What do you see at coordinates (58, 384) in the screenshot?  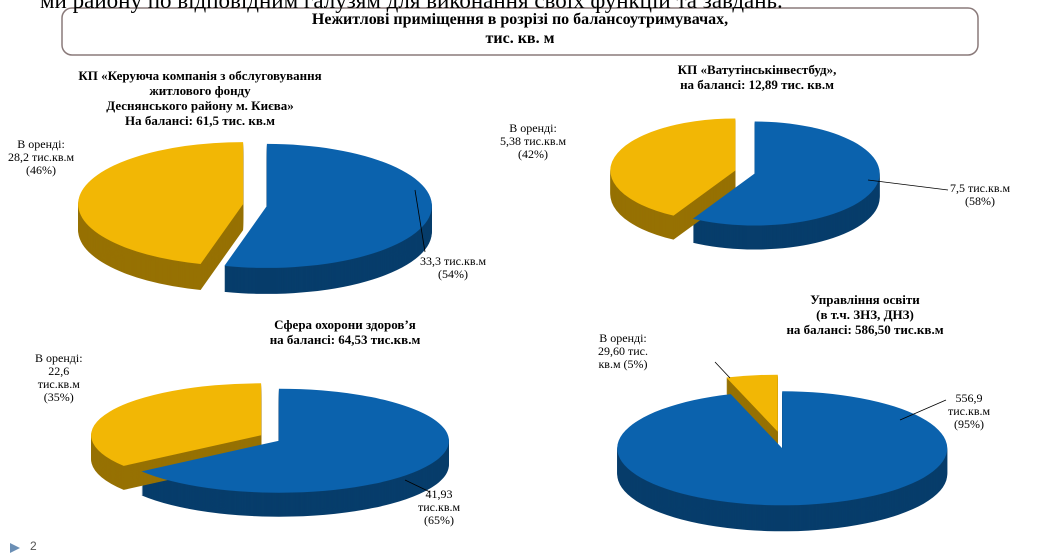 I see `value-label: 22,6 тис.кв.м (35%)` at bounding box center [58, 384].